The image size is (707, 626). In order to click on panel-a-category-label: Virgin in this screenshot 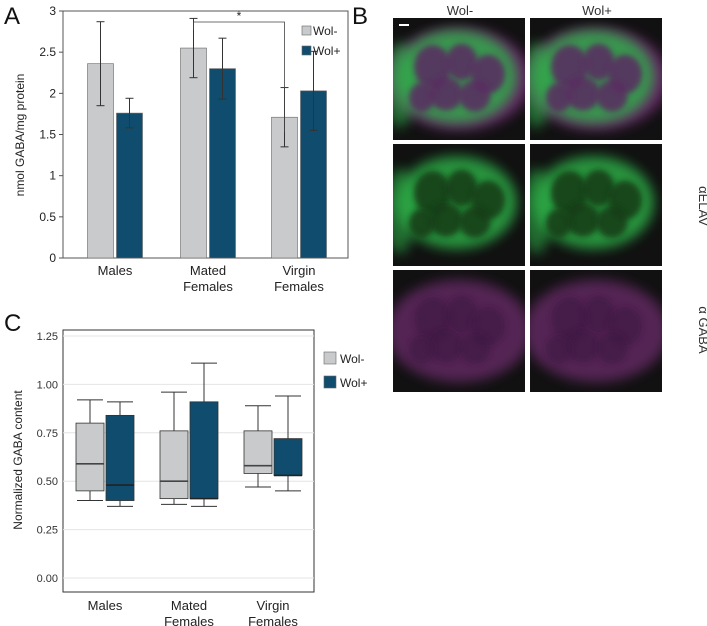, I will do `click(298, 270)`.